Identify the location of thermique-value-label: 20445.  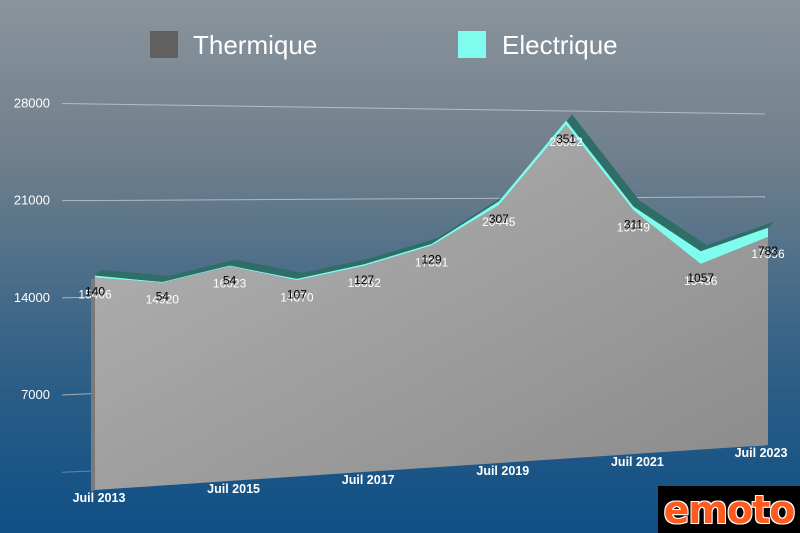
(499, 222).